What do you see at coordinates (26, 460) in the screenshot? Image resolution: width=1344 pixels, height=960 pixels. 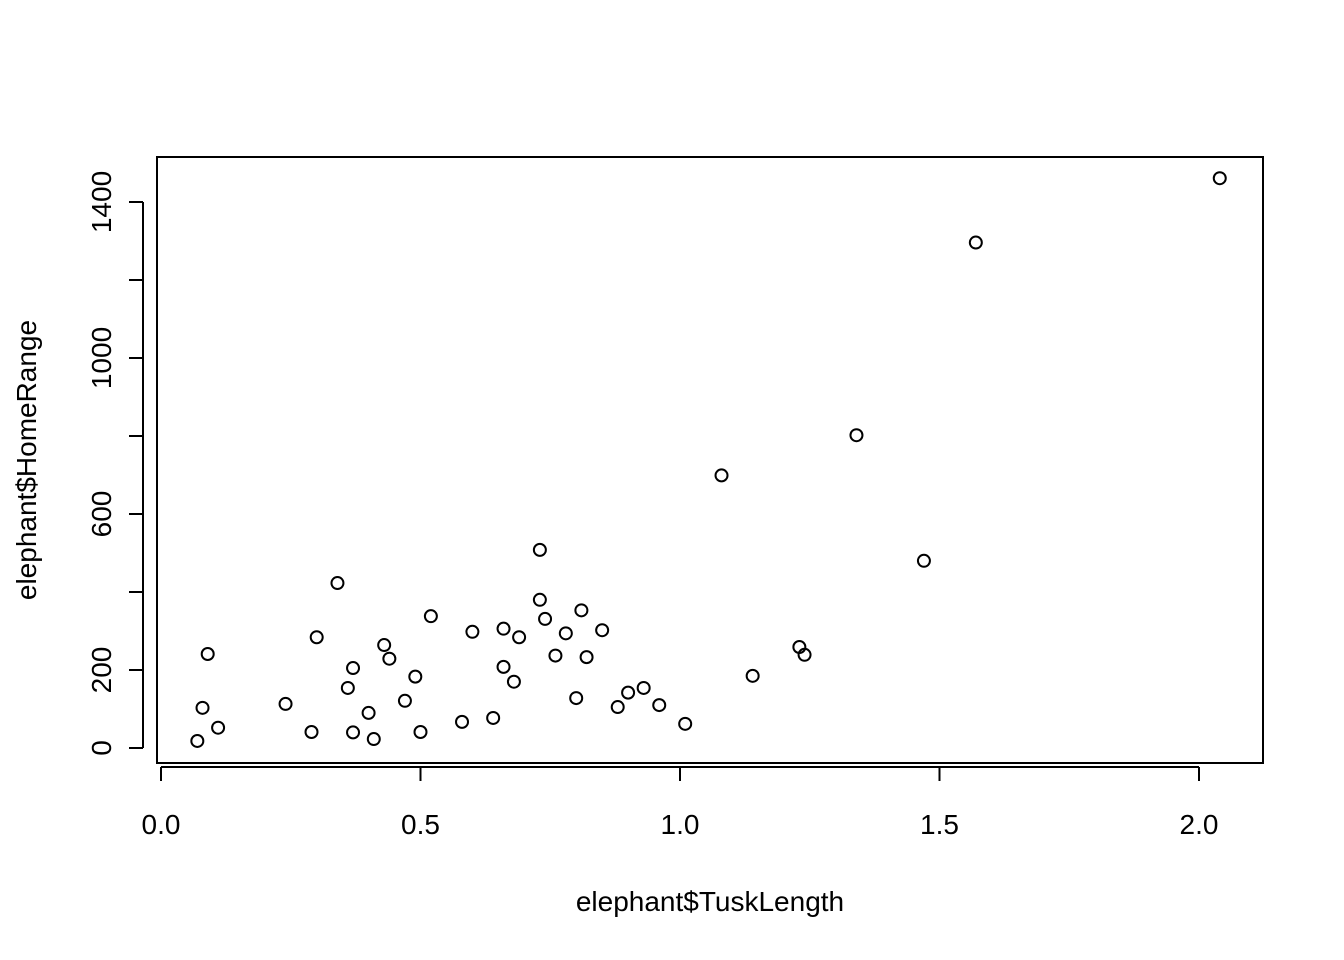 I see `y-axis-label: elephant$HomeRange` at bounding box center [26, 460].